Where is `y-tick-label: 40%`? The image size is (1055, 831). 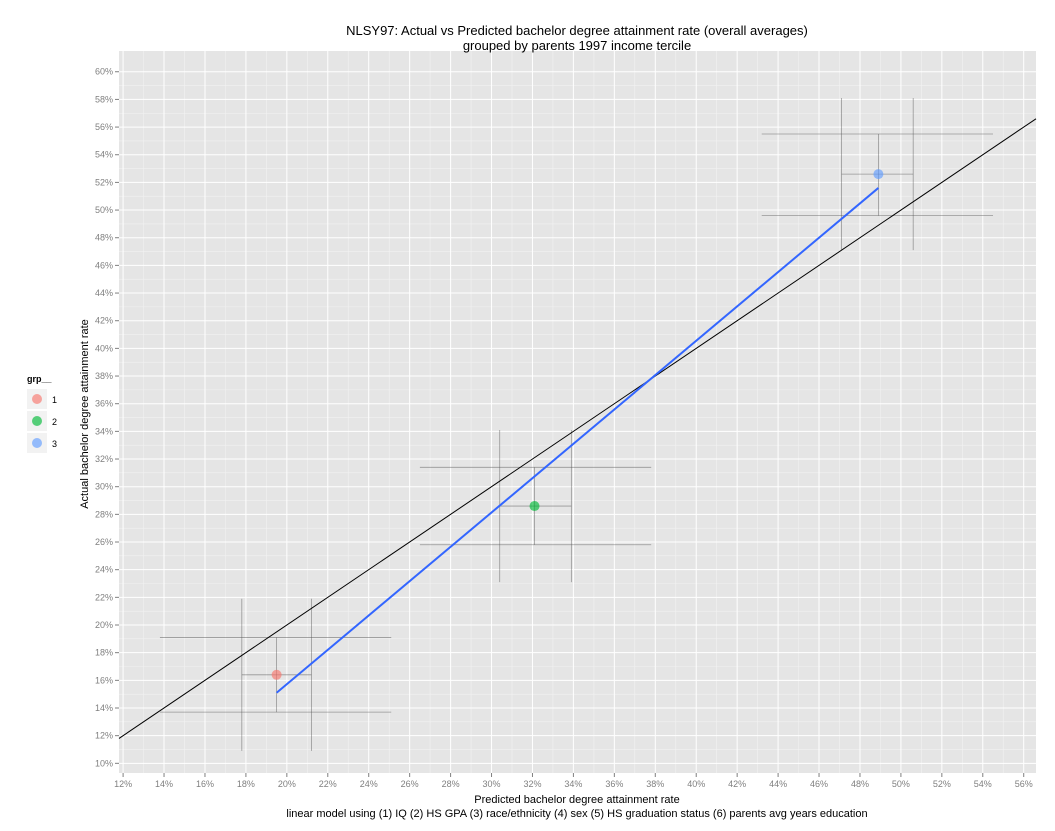 y-tick-label: 40% is located at coordinates (104, 348).